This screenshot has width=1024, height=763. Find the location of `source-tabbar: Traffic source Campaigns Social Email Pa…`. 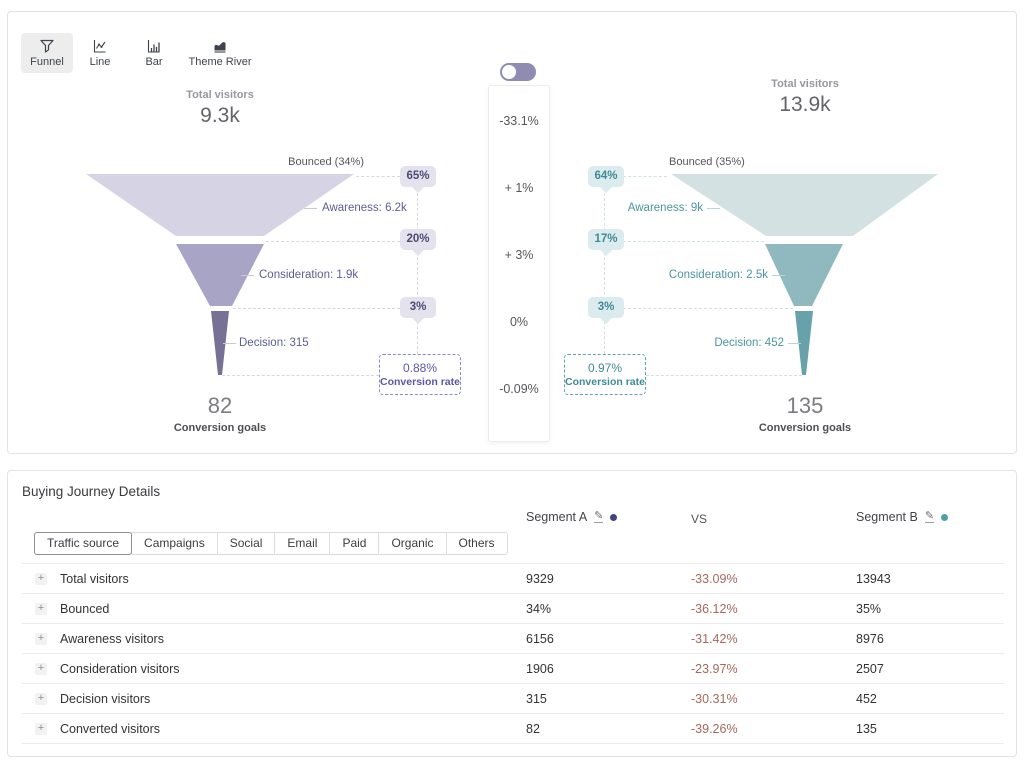

source-tabbar: Traffic source Campaigns Social Email Pa… is located at coordinates (271, 543).